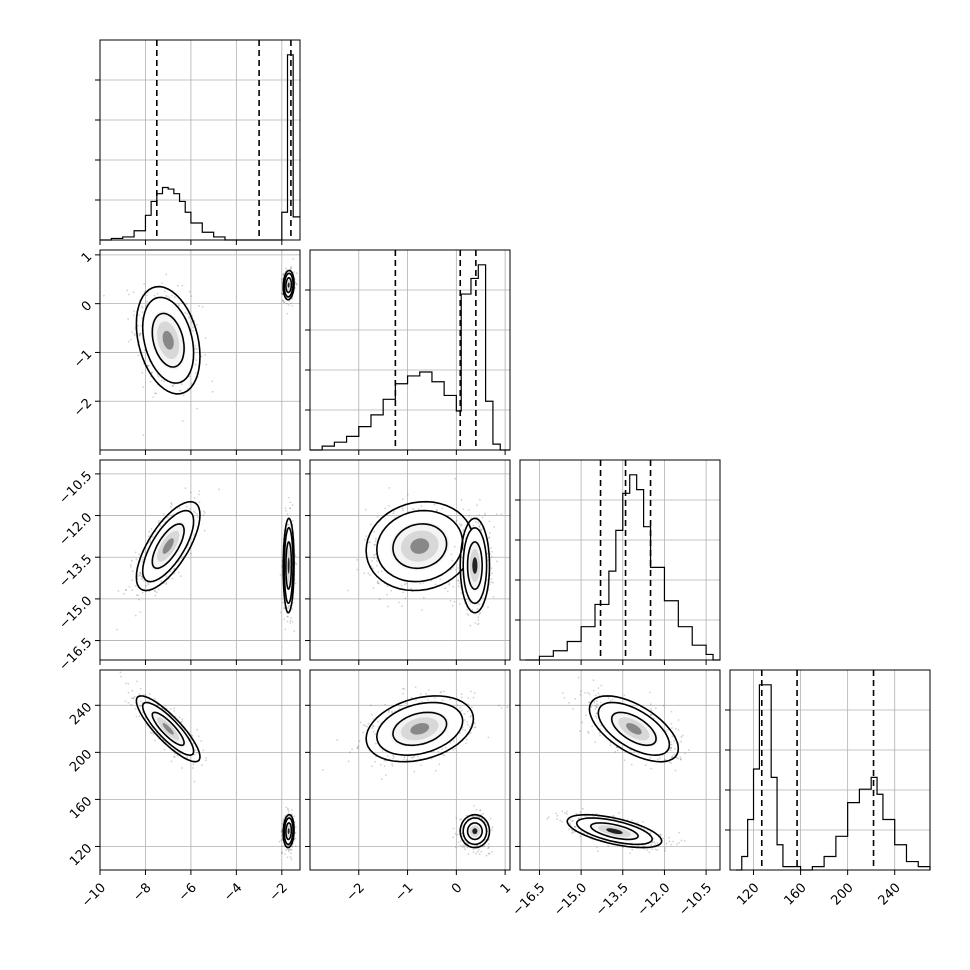  Describe the element at coordinates (833, 777) in the screenshot. I see `histogram-p4` at that location.